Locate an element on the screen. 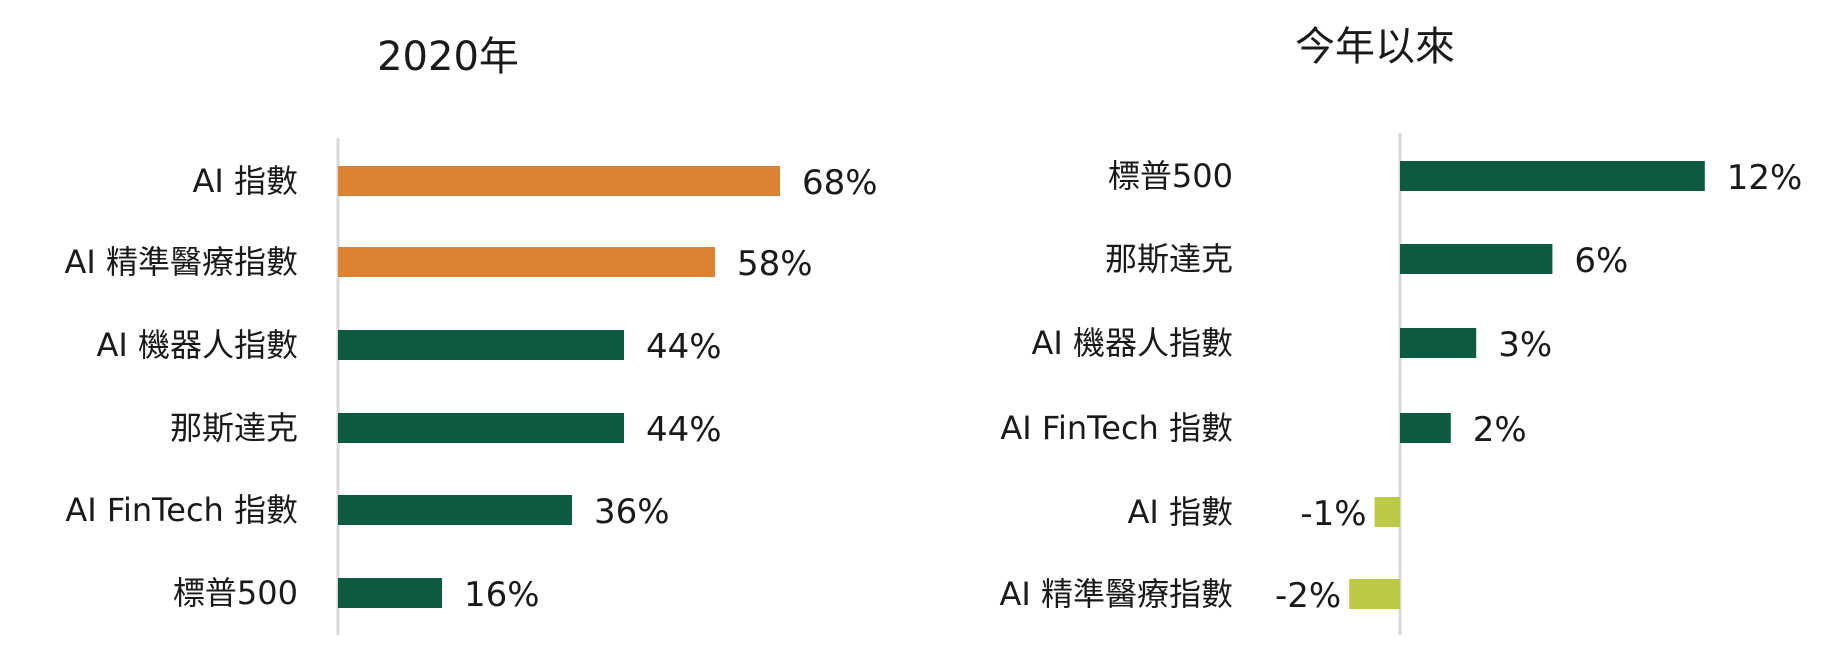 This screenshot has height=655, width=1835. category-label-ytd: AI 機器人指數 is located at coordinates (1132, 343).